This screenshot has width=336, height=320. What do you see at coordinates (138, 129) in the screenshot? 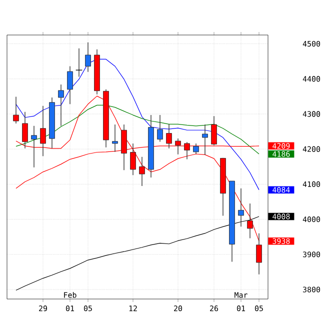
I see `line-series` at bounding box center [138, 129].